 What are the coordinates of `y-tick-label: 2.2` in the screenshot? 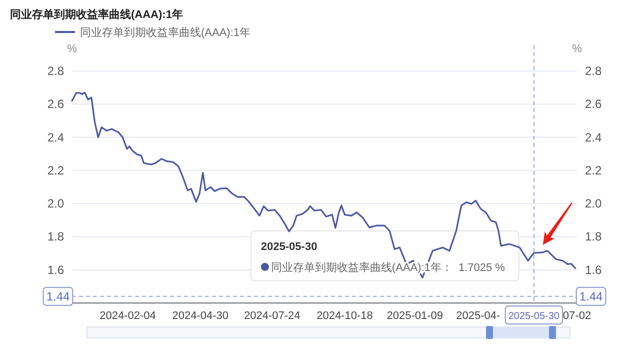 It's located at (55, 170).